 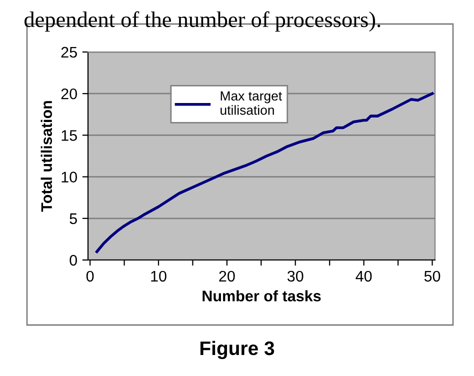 I want to click on y-tick-label: 25, so click(x=69, y=52).